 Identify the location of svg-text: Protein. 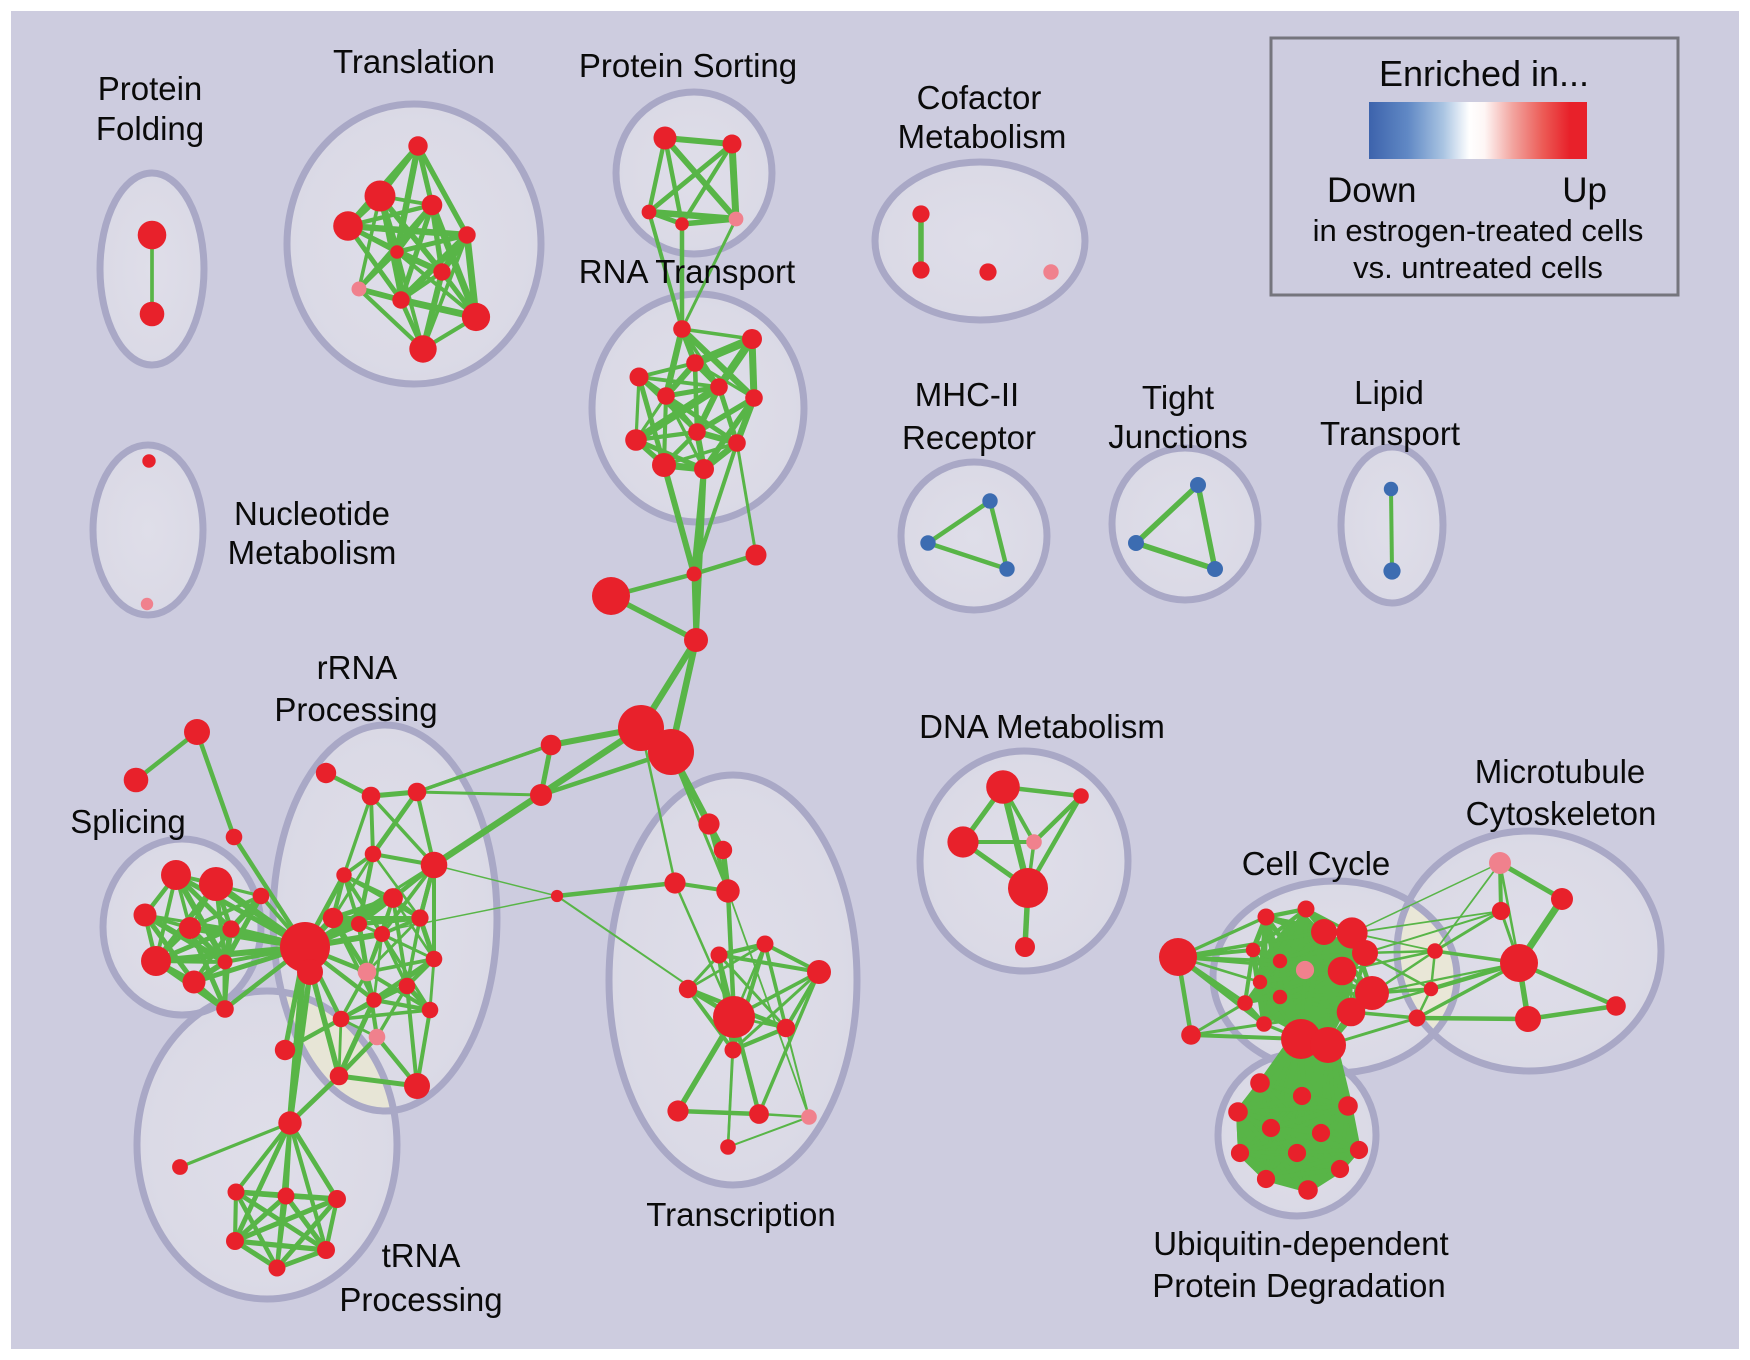
(150, 88).